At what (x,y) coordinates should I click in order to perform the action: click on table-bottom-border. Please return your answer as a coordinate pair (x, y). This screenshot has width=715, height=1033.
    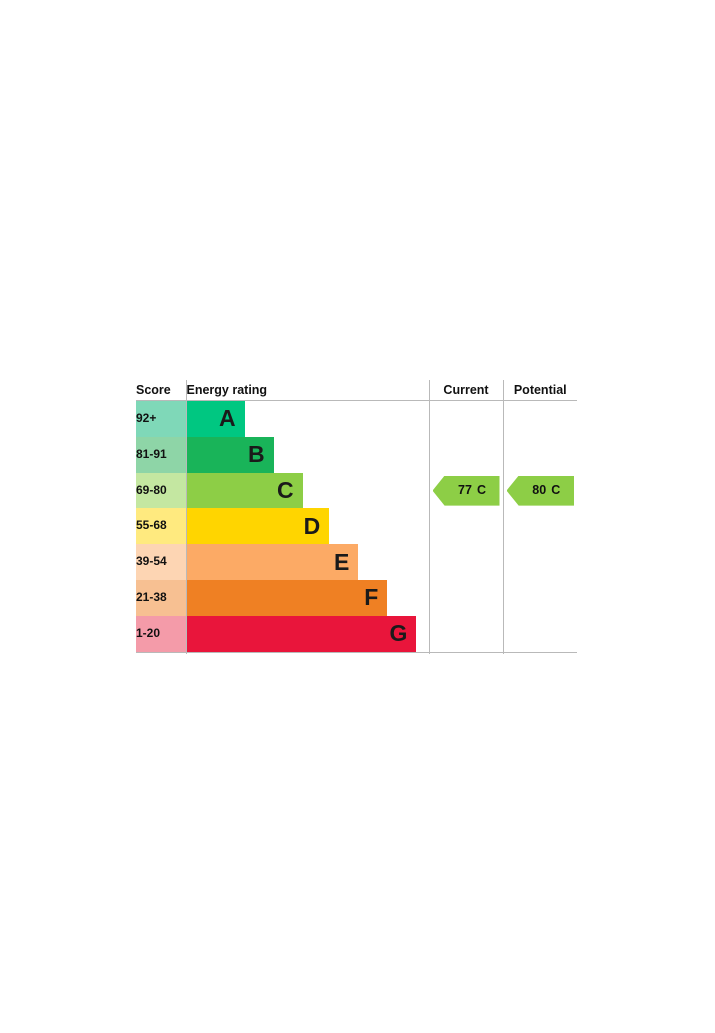
    Looking at the image, I should click on (356, 652).